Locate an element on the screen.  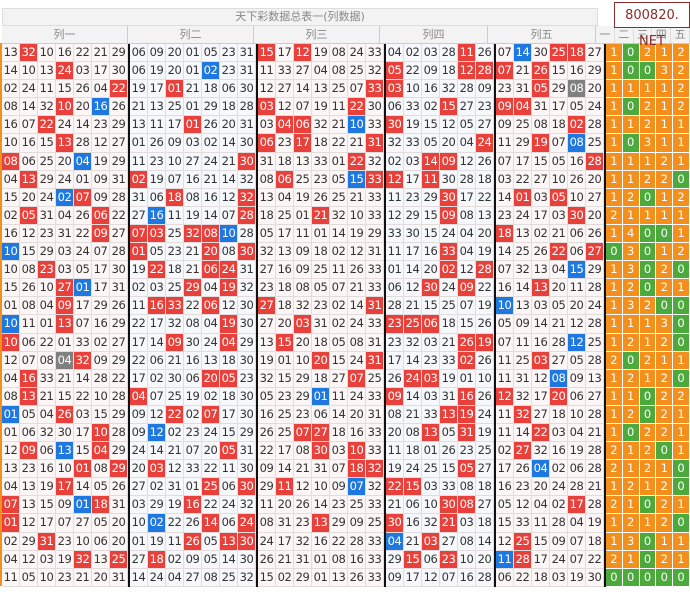
number-cell: 32 is located at coordinates (175, 324).